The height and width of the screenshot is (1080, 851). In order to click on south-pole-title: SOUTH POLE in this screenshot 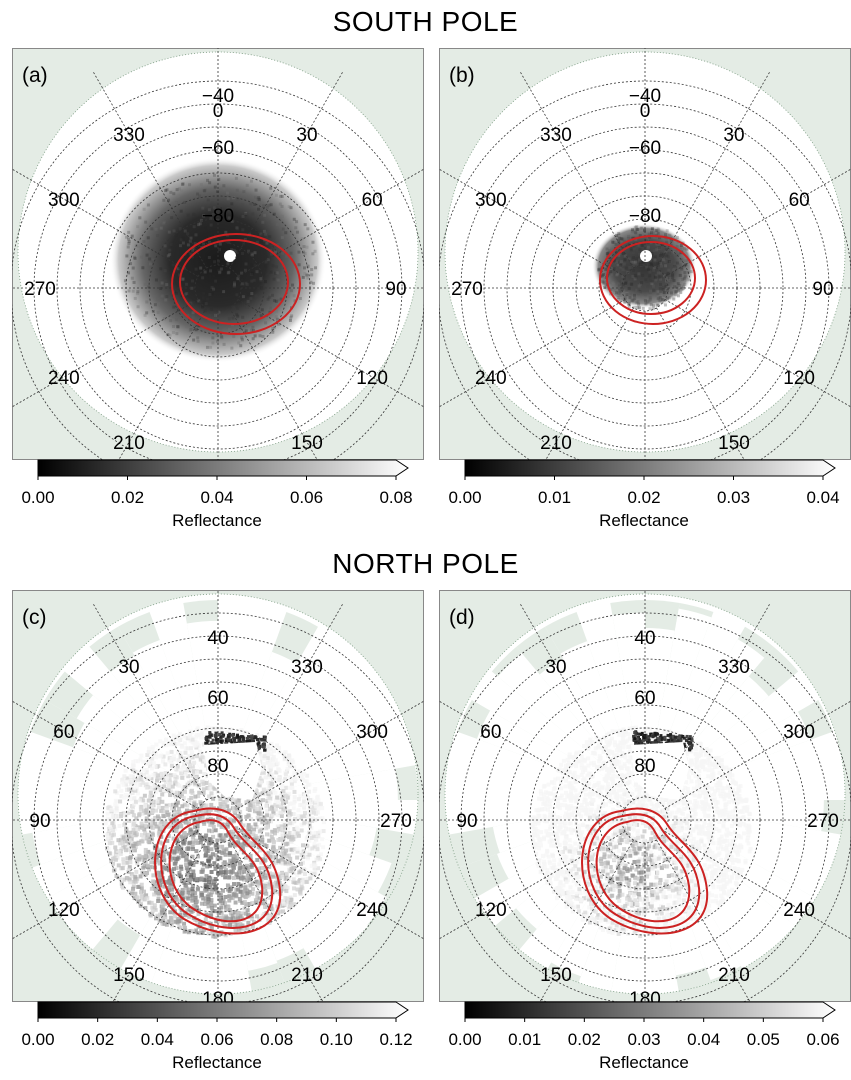, I will do `click(425, 22)`.